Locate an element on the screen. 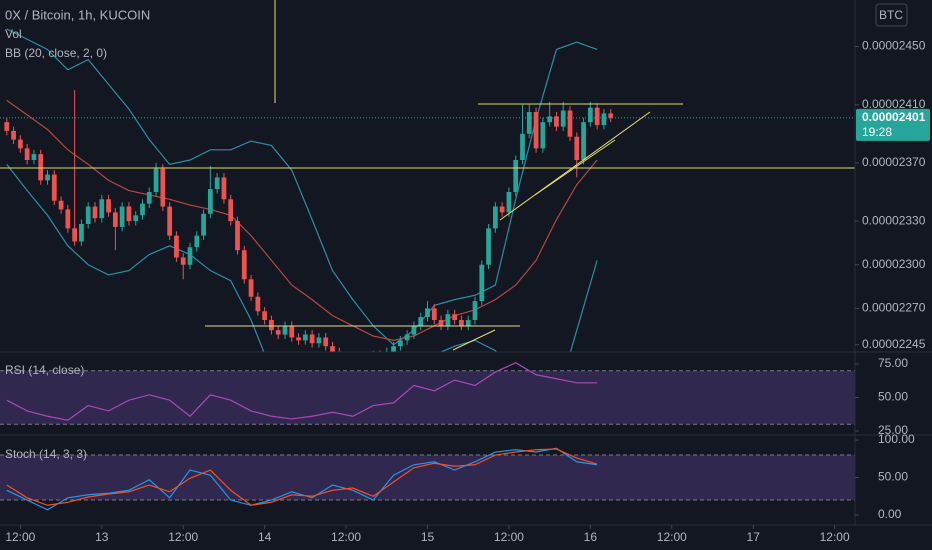 The height and width of the screenshot is (550, 932). x-tick-label: 16 is located at coordinates (591, 537).